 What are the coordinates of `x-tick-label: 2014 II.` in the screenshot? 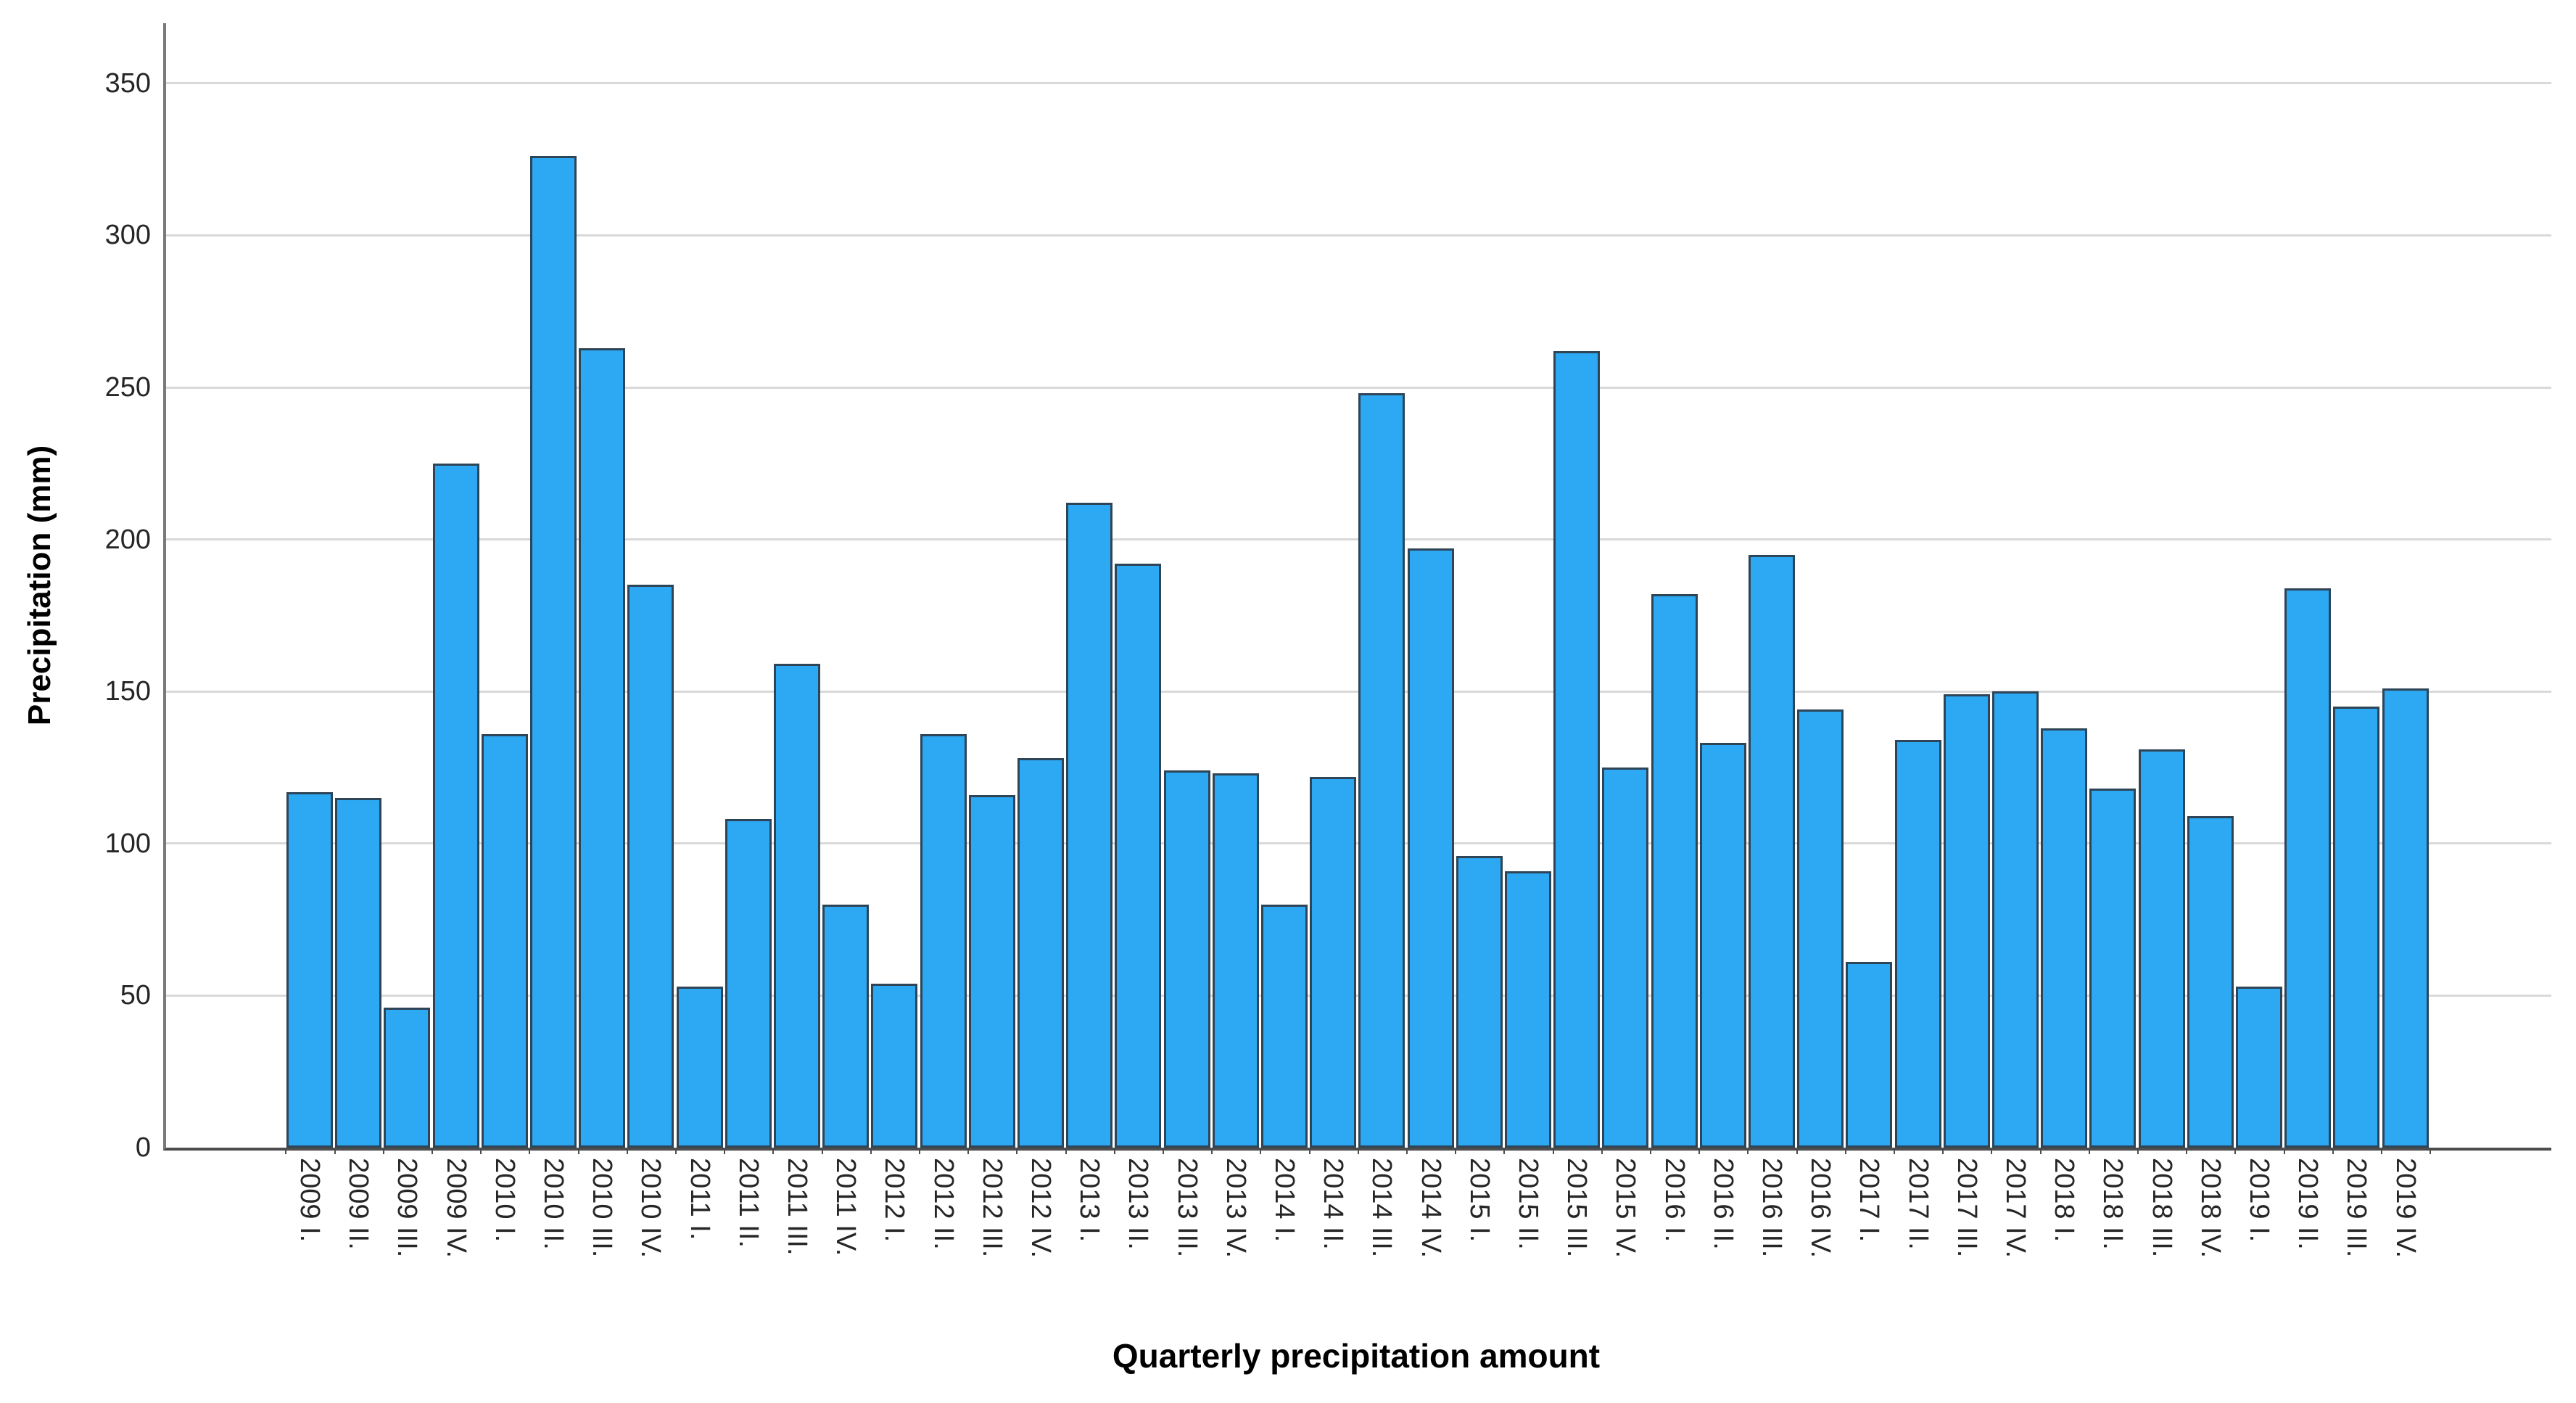 It's located at (1333, 1204).